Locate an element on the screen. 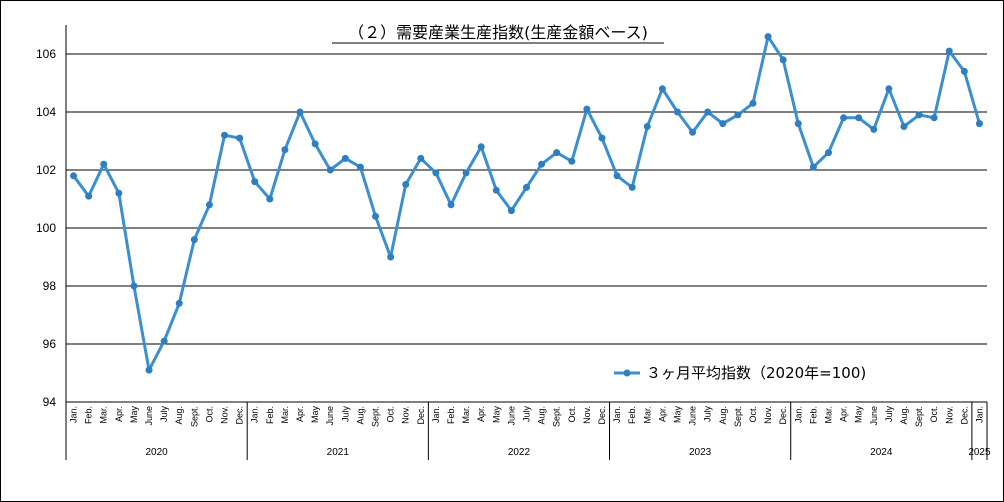 This screenshot has width=1004, height=502. y-tick-label: 104 is located at coordinates (46, 112).